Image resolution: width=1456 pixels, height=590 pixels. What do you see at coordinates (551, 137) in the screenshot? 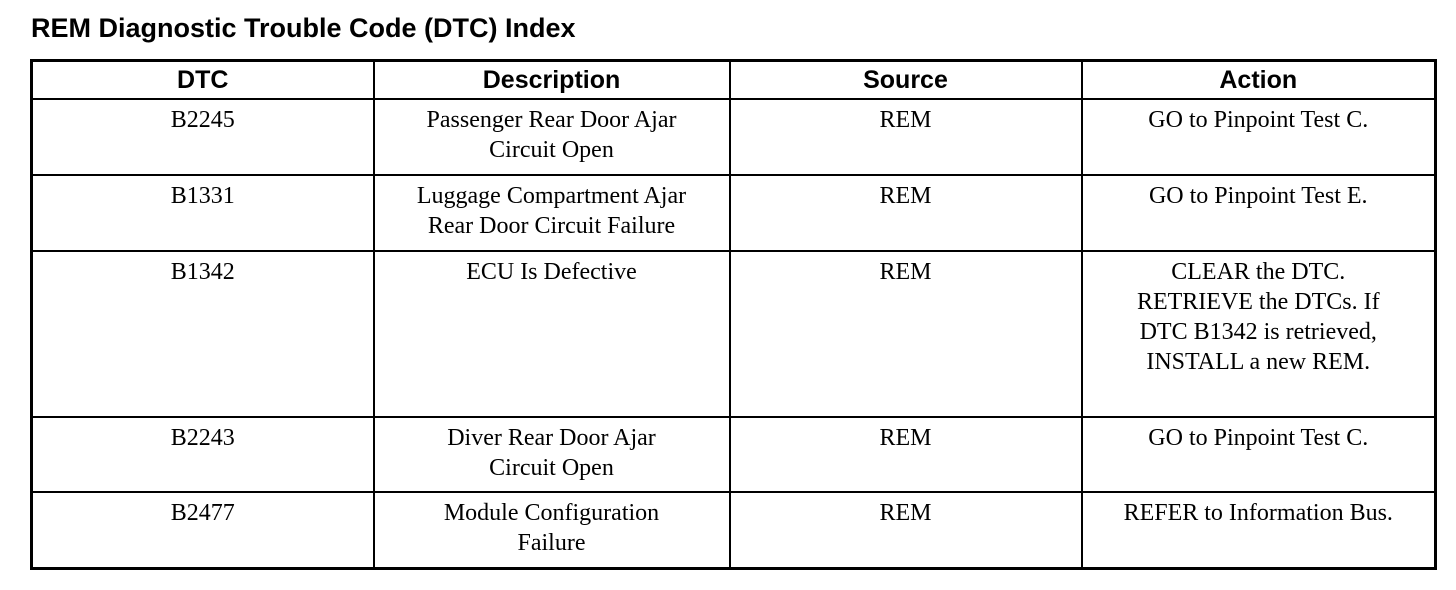
I see `cell-description: Passenger Rear Door Ajar Circuit Open` at bounding box center [551, 137].